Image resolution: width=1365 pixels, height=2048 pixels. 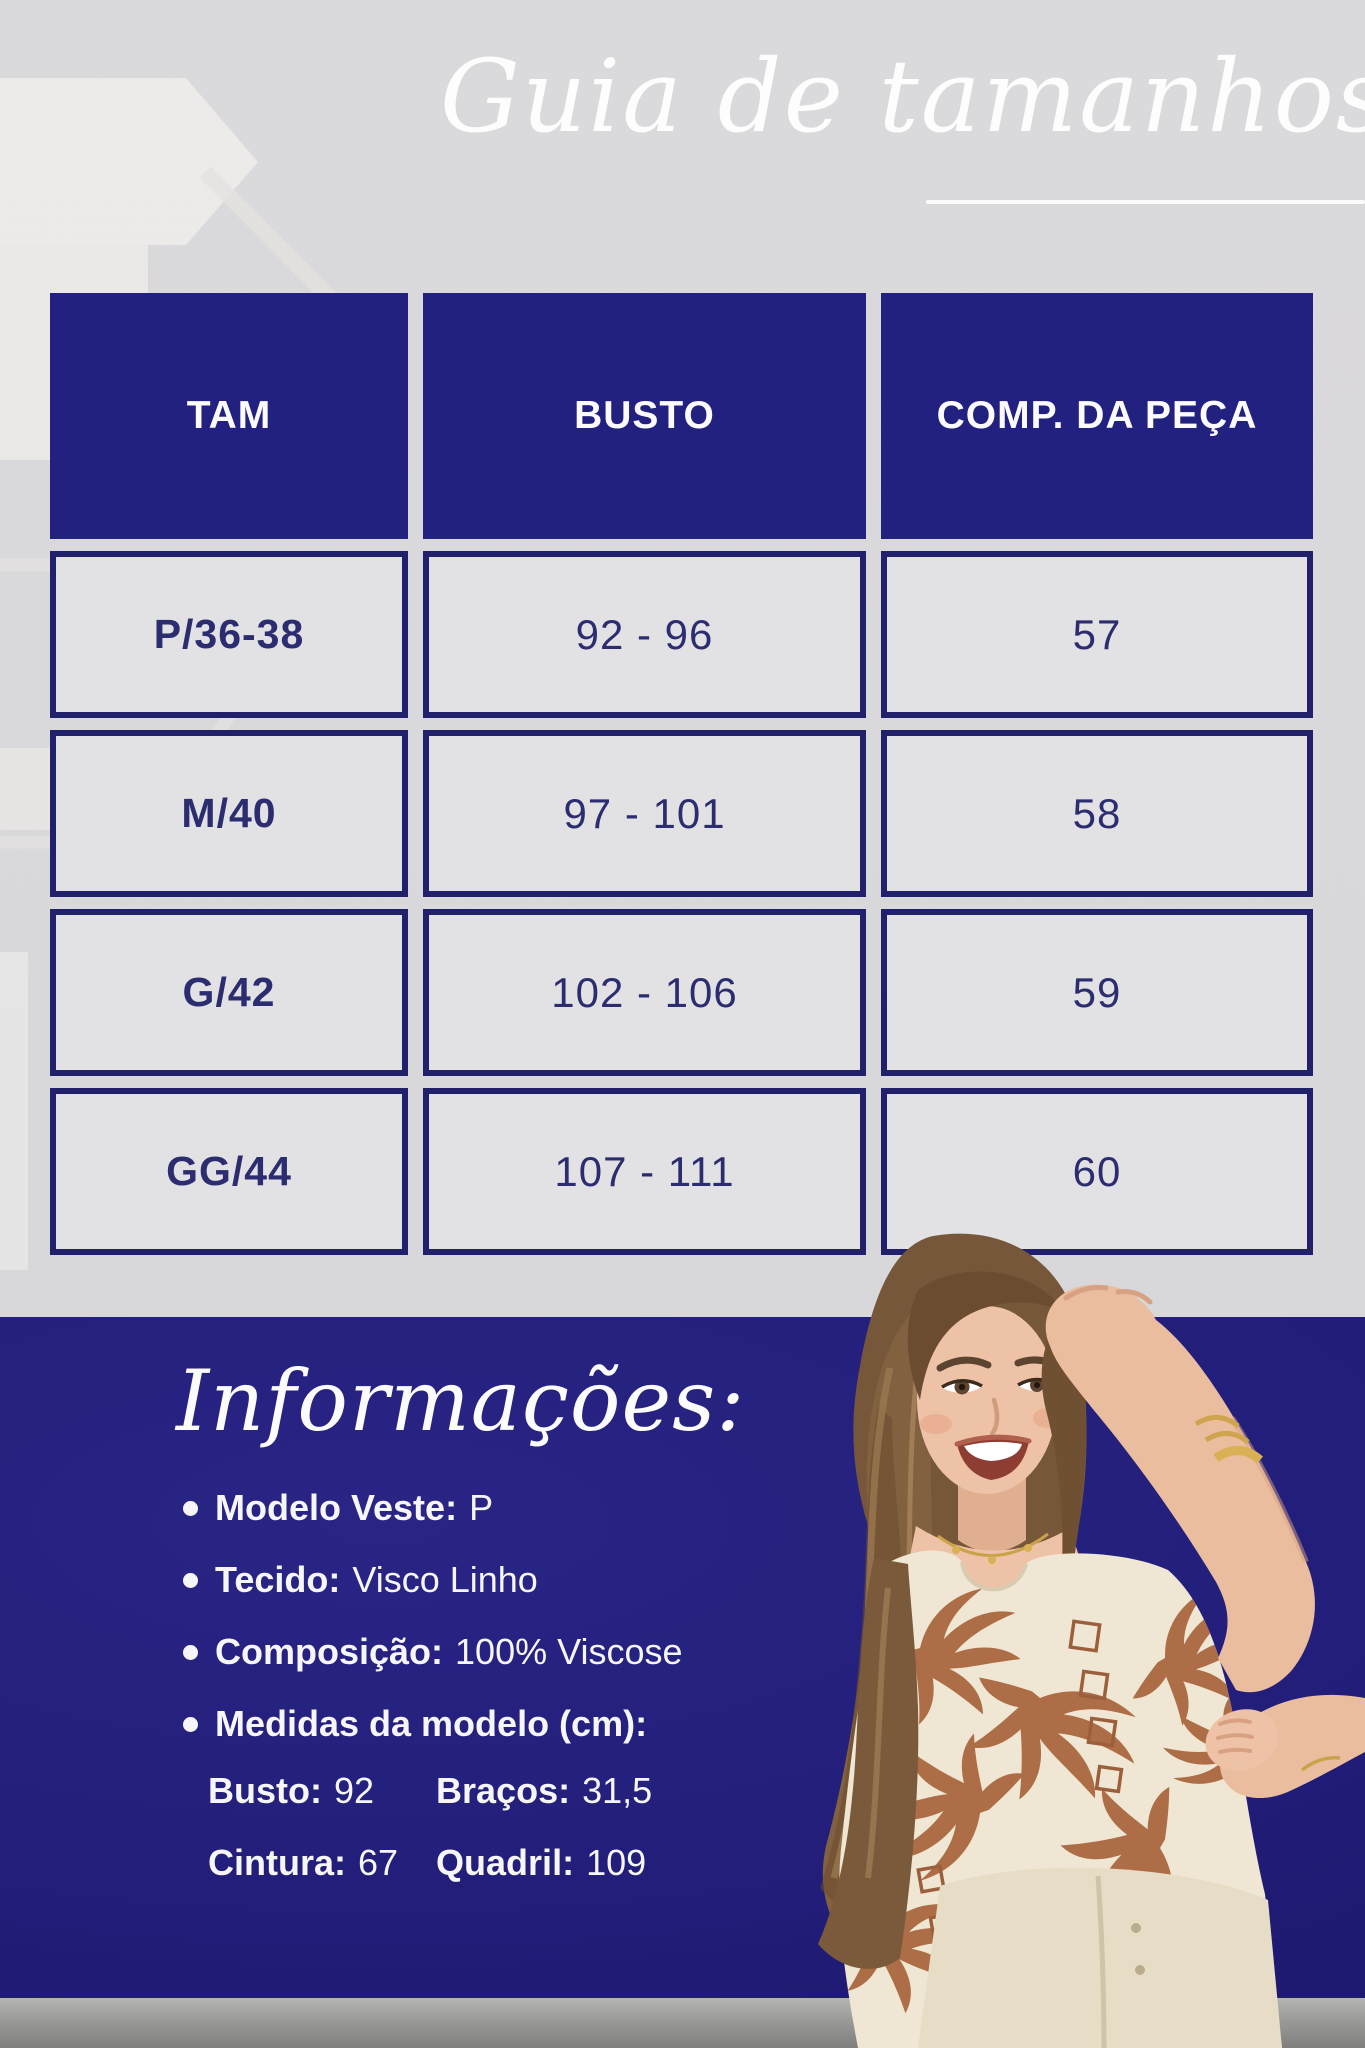 I want to click on bullet-value: Visco Linho, so click(x=445, y=1579).